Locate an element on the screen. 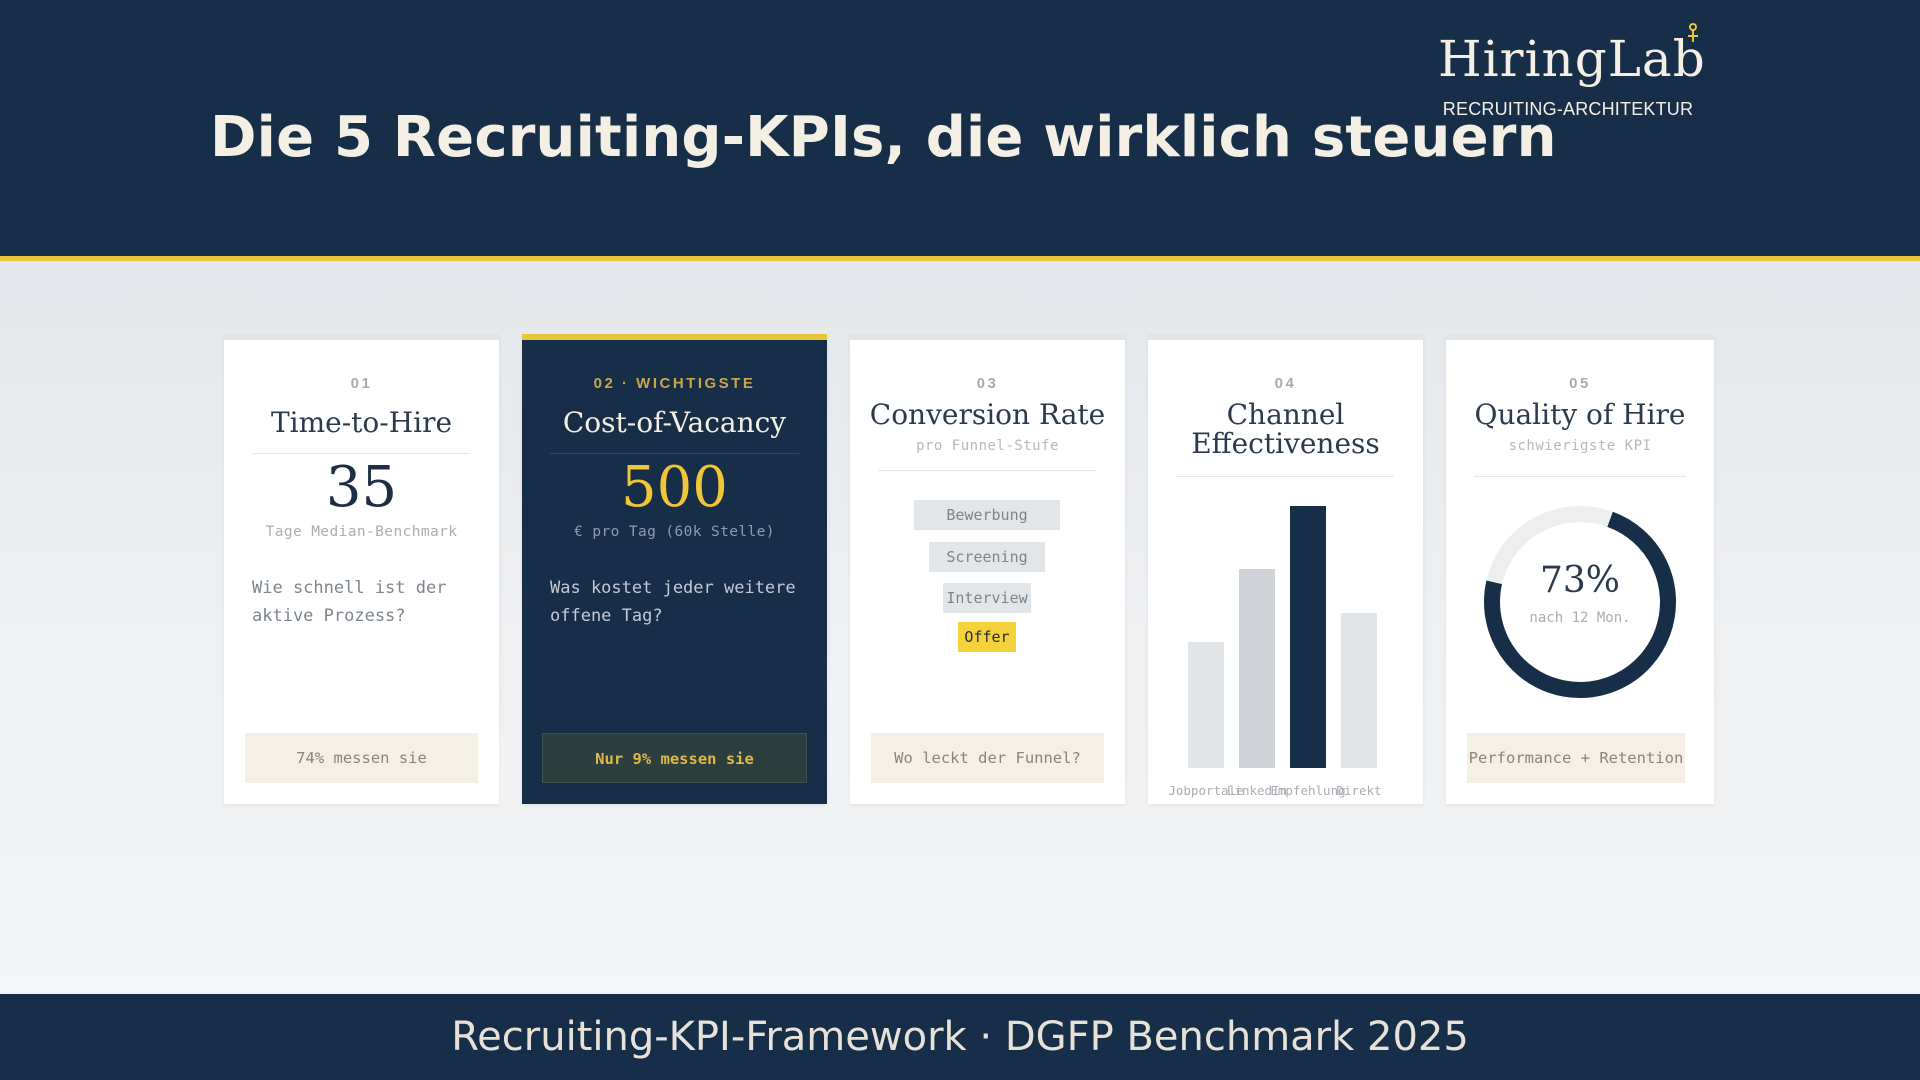  channel-label-1: LinkedIn is located at coordinates (1257, 790).